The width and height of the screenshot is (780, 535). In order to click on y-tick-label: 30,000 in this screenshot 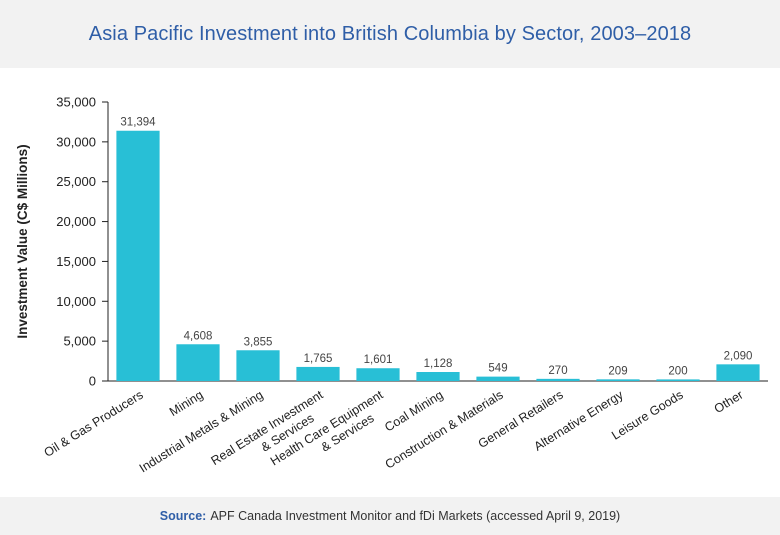, I will do `click(76, 141)`.